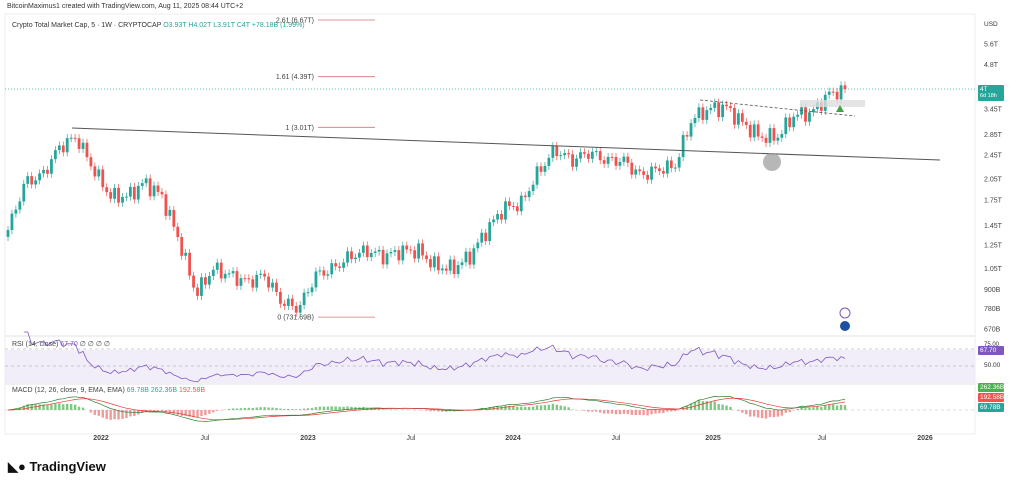 The height and width of the screenshot is (486, 1024). I want to click on x-tick-label: 2025, so click(713, 438).